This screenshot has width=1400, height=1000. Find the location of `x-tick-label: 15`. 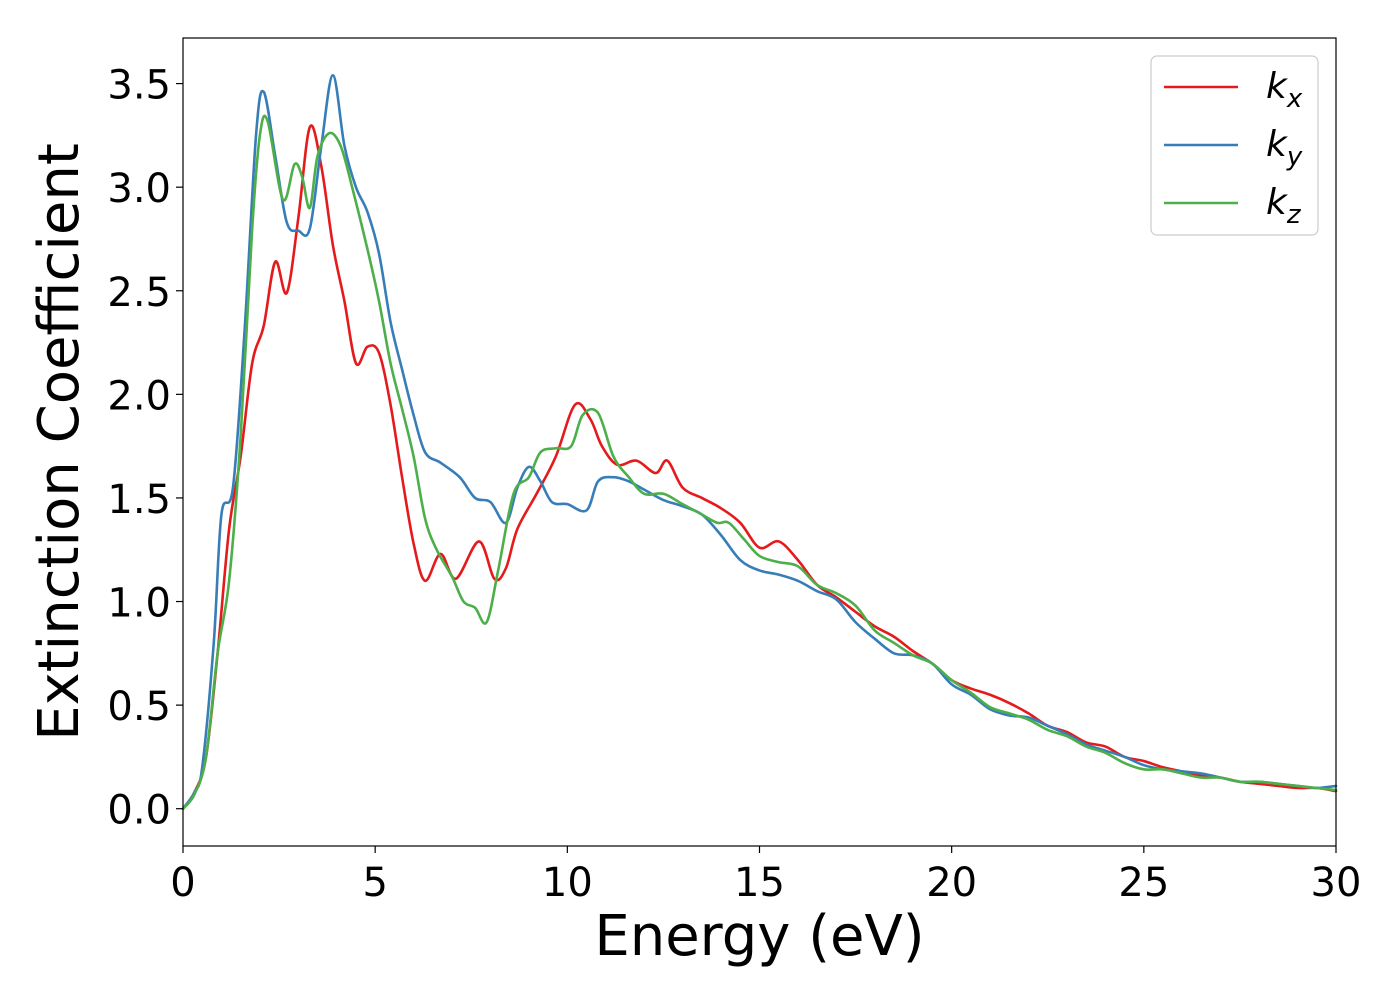

x-tick-label: 15 is located at coordinates (759, 883).